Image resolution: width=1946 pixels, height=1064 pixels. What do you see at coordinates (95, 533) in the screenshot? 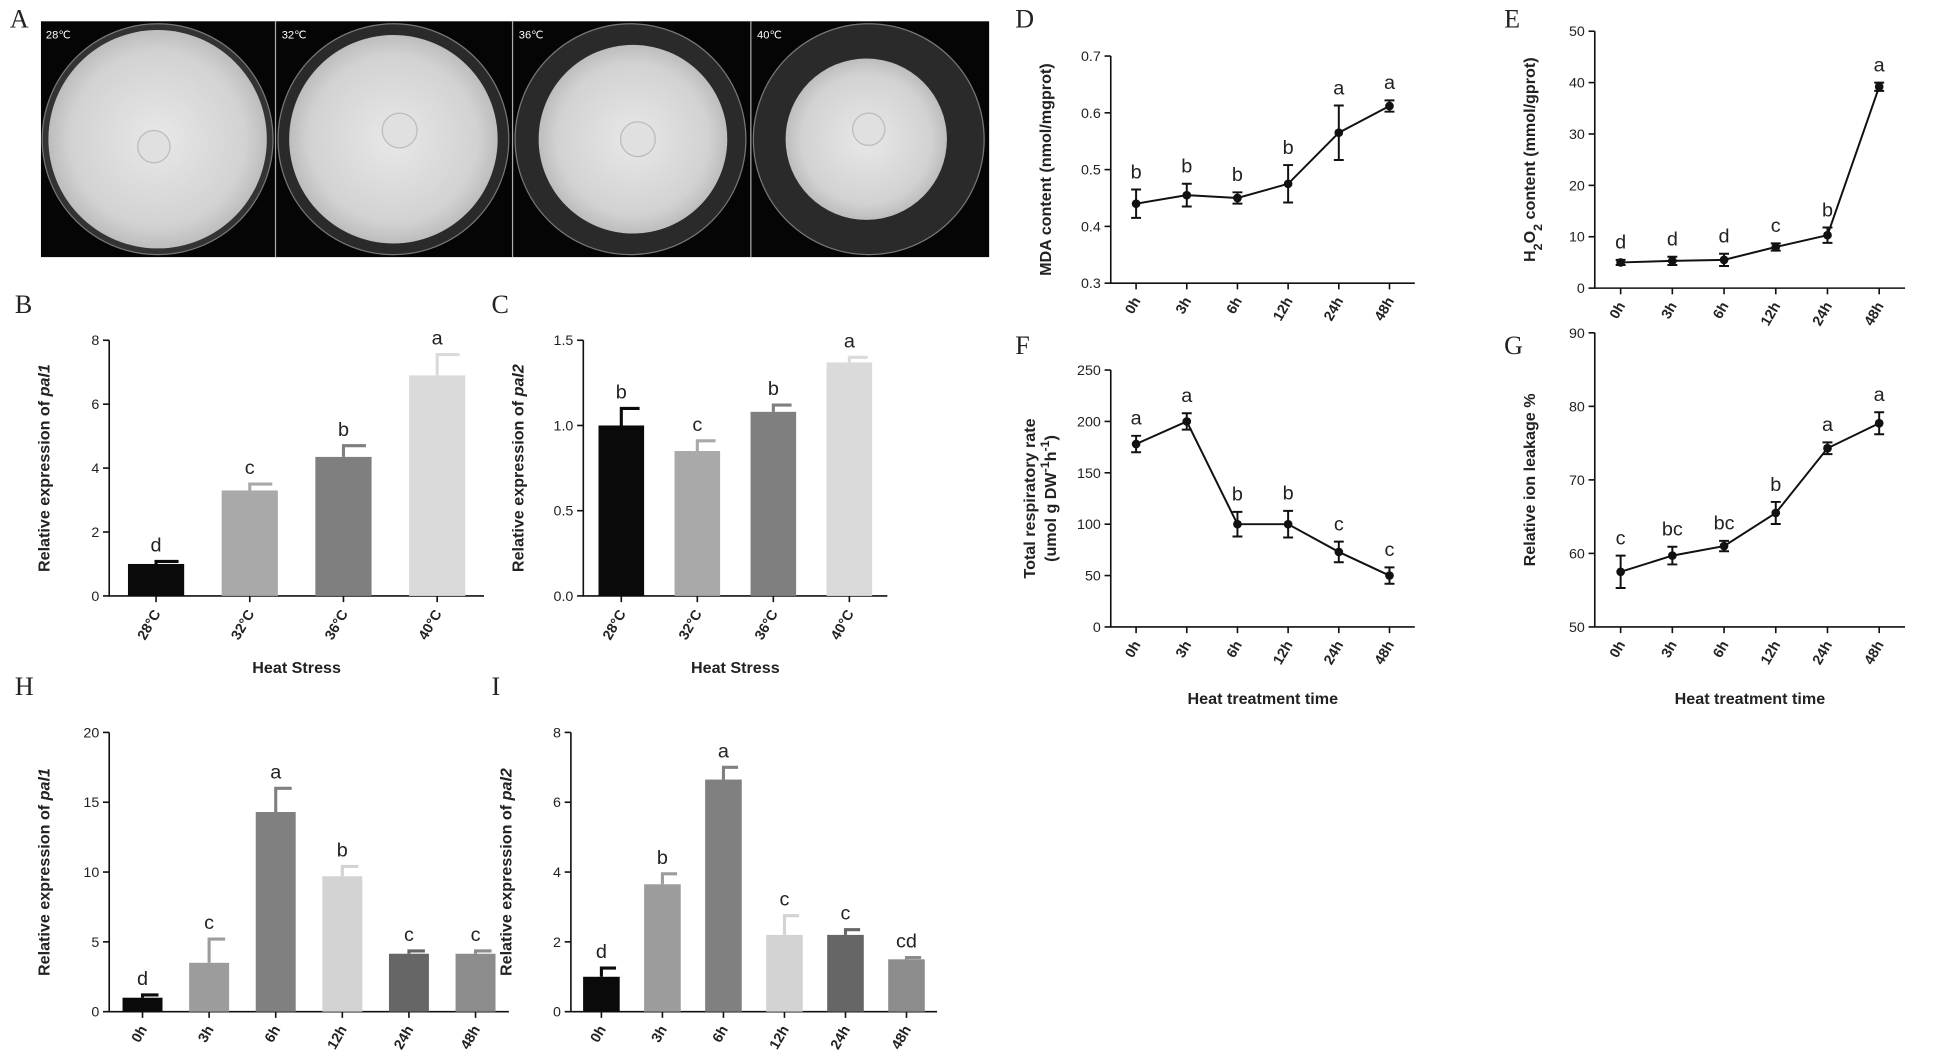
I see `y-tick-label: 2` at bounding box center [95, 533].